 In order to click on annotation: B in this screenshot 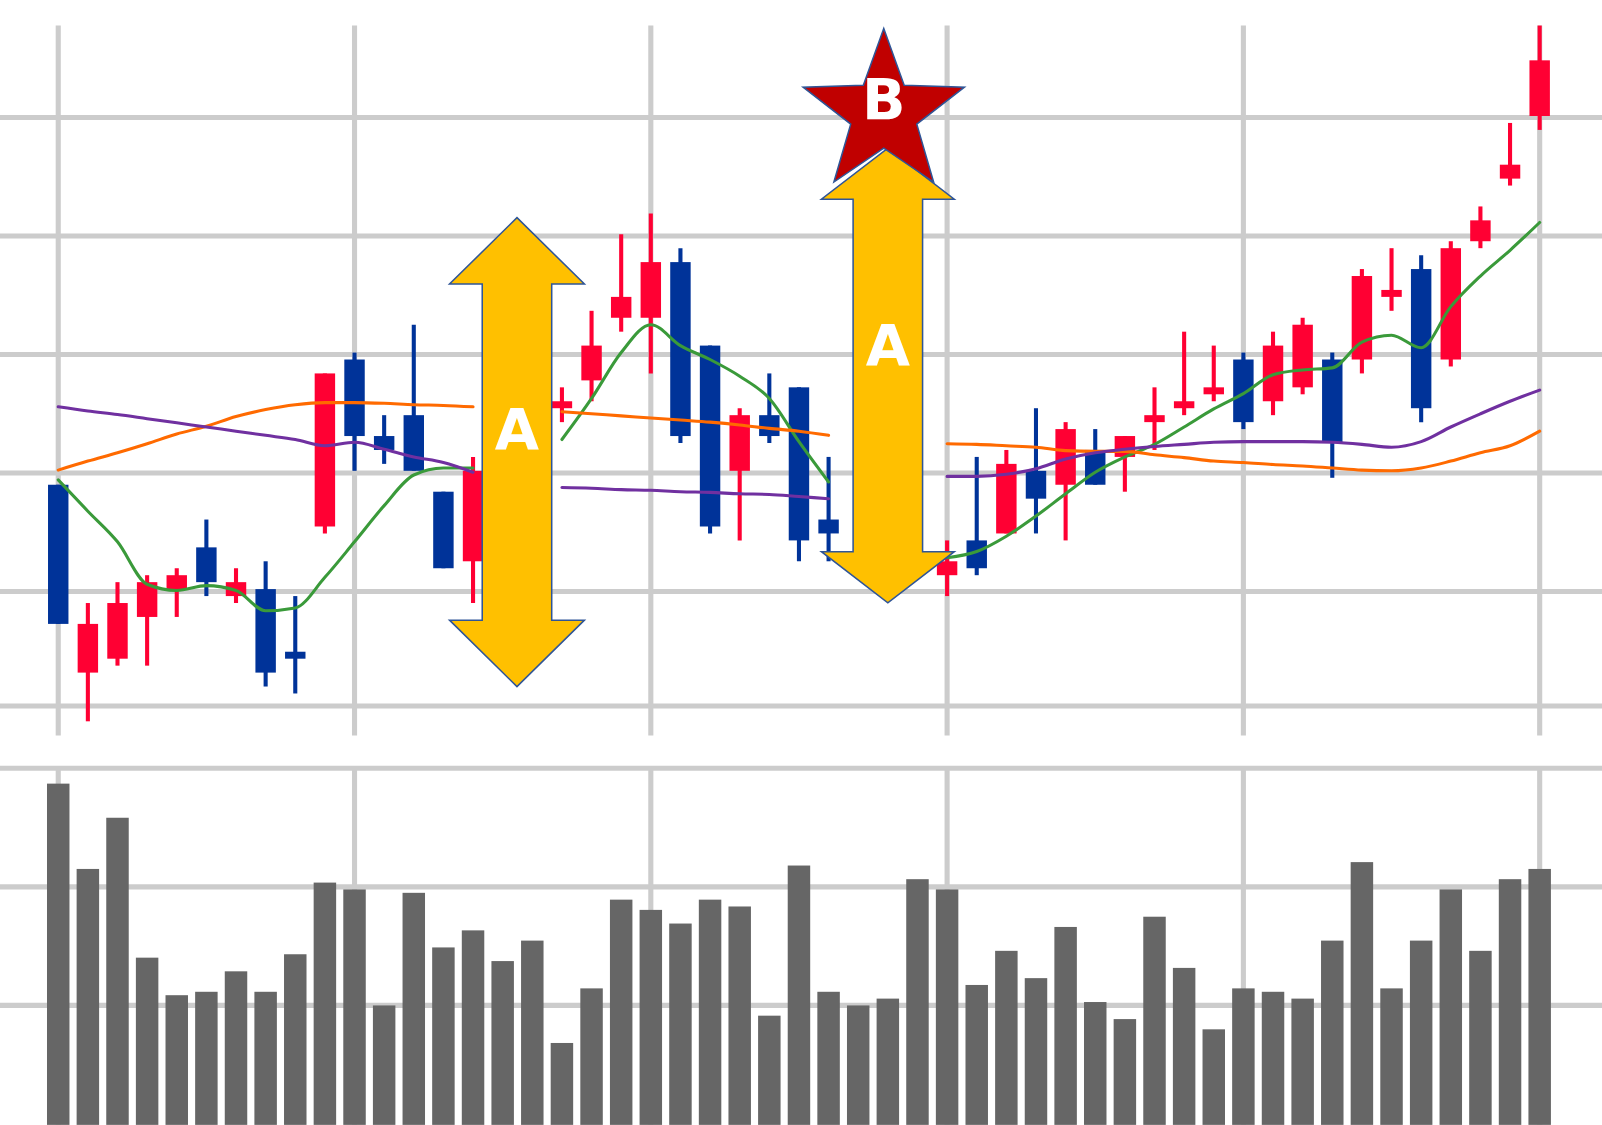, I will do `click(883, 99)`.